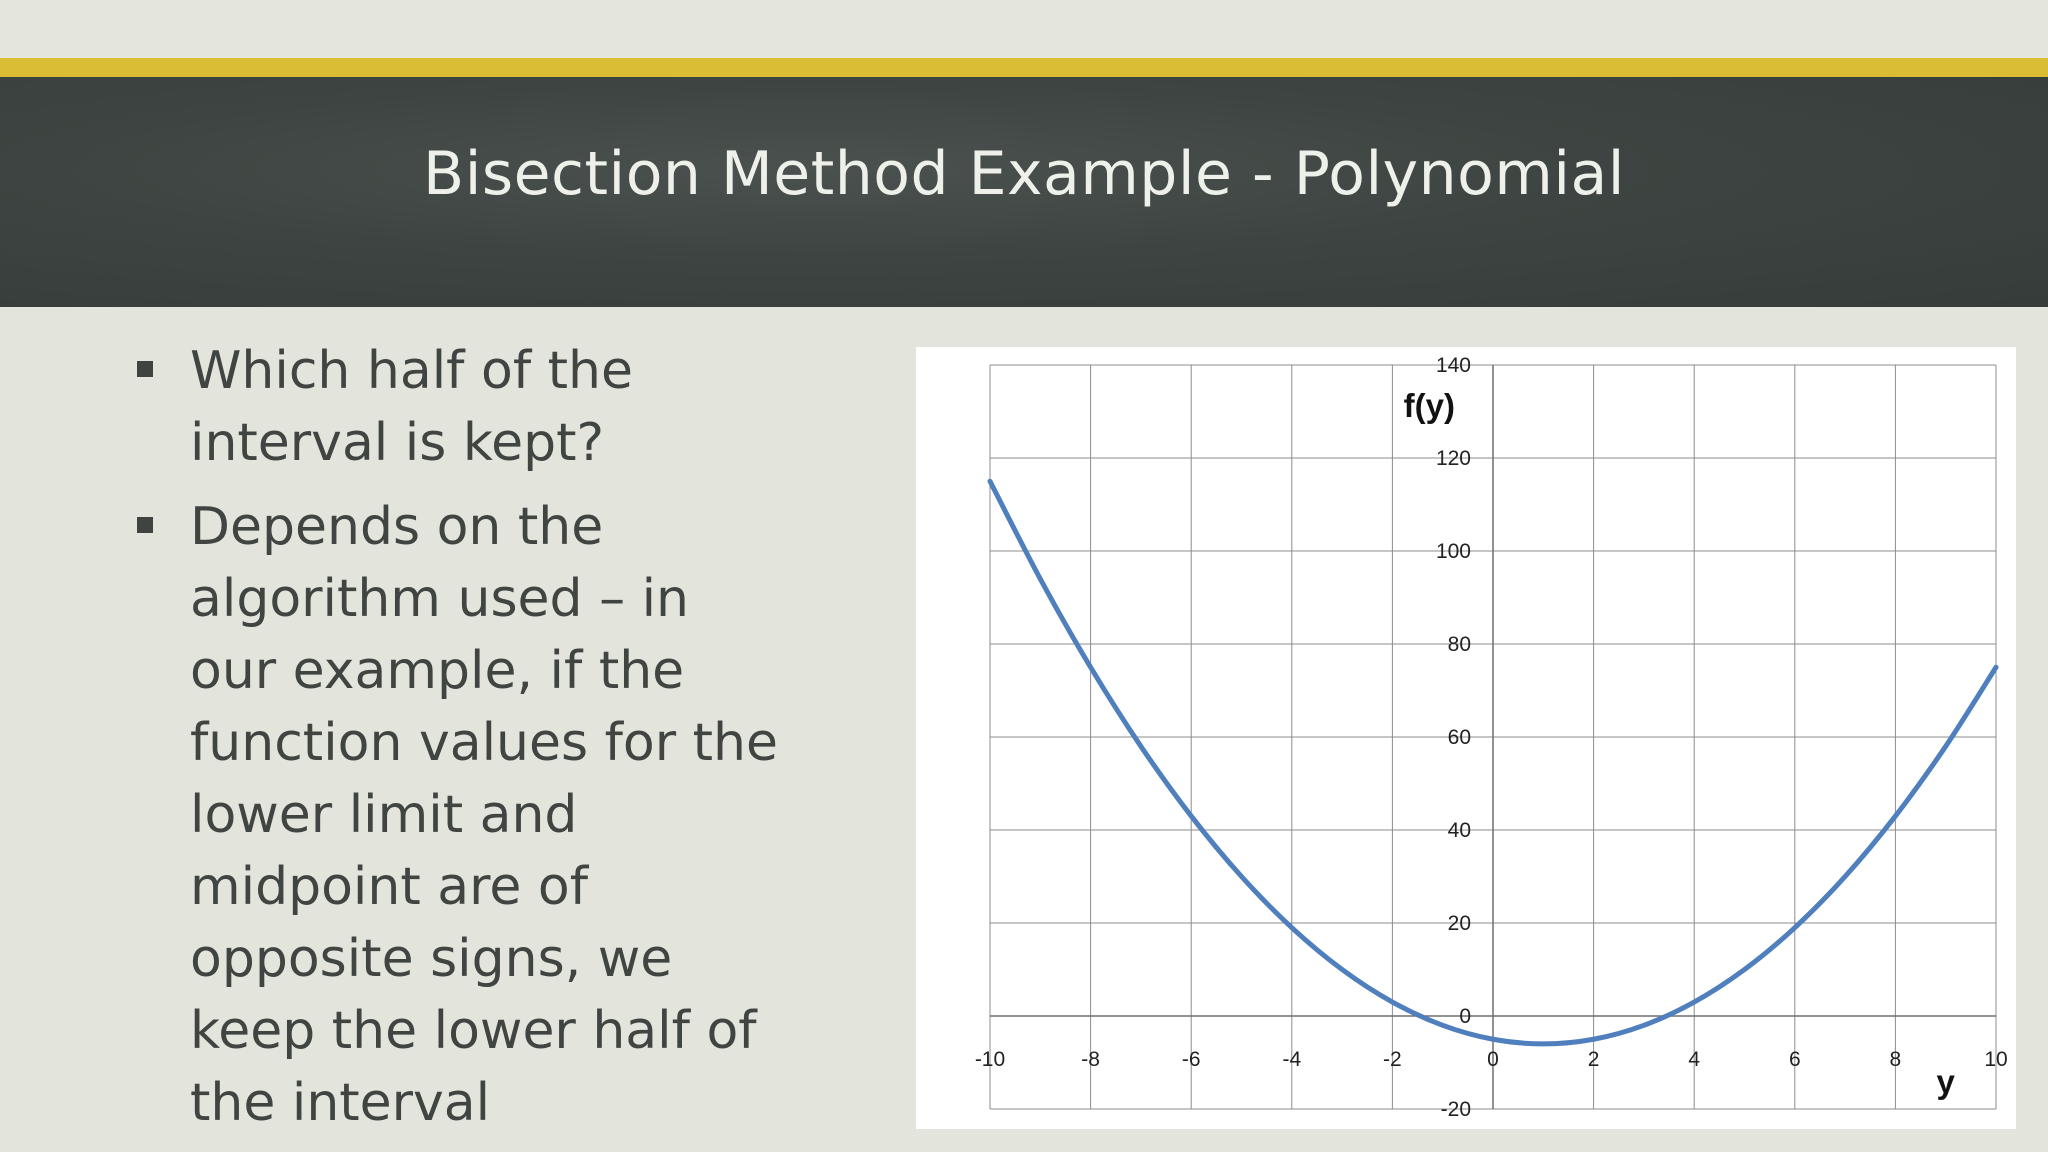 Image resolution: width=2048 pixels, height=1152 pixels. Describe the element at coordinates (1995, 1059) in the screenshot. I see `x-tick-label: 10` at that location.